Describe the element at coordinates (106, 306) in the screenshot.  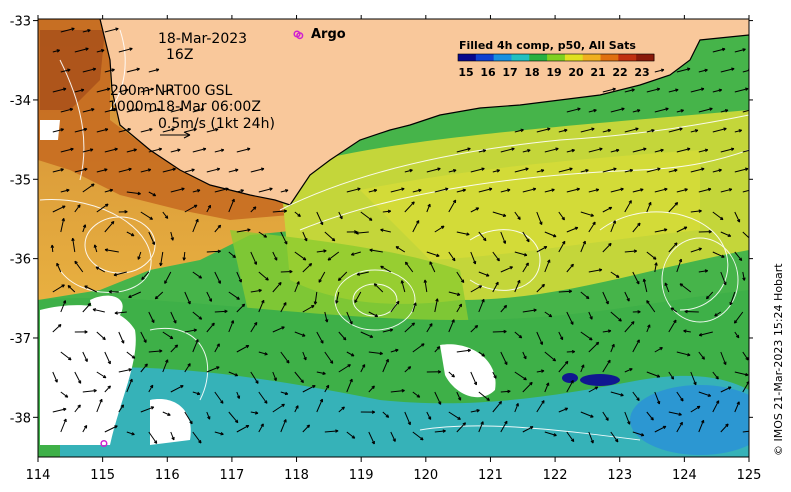
I see `cloud-patch-small` at that location.